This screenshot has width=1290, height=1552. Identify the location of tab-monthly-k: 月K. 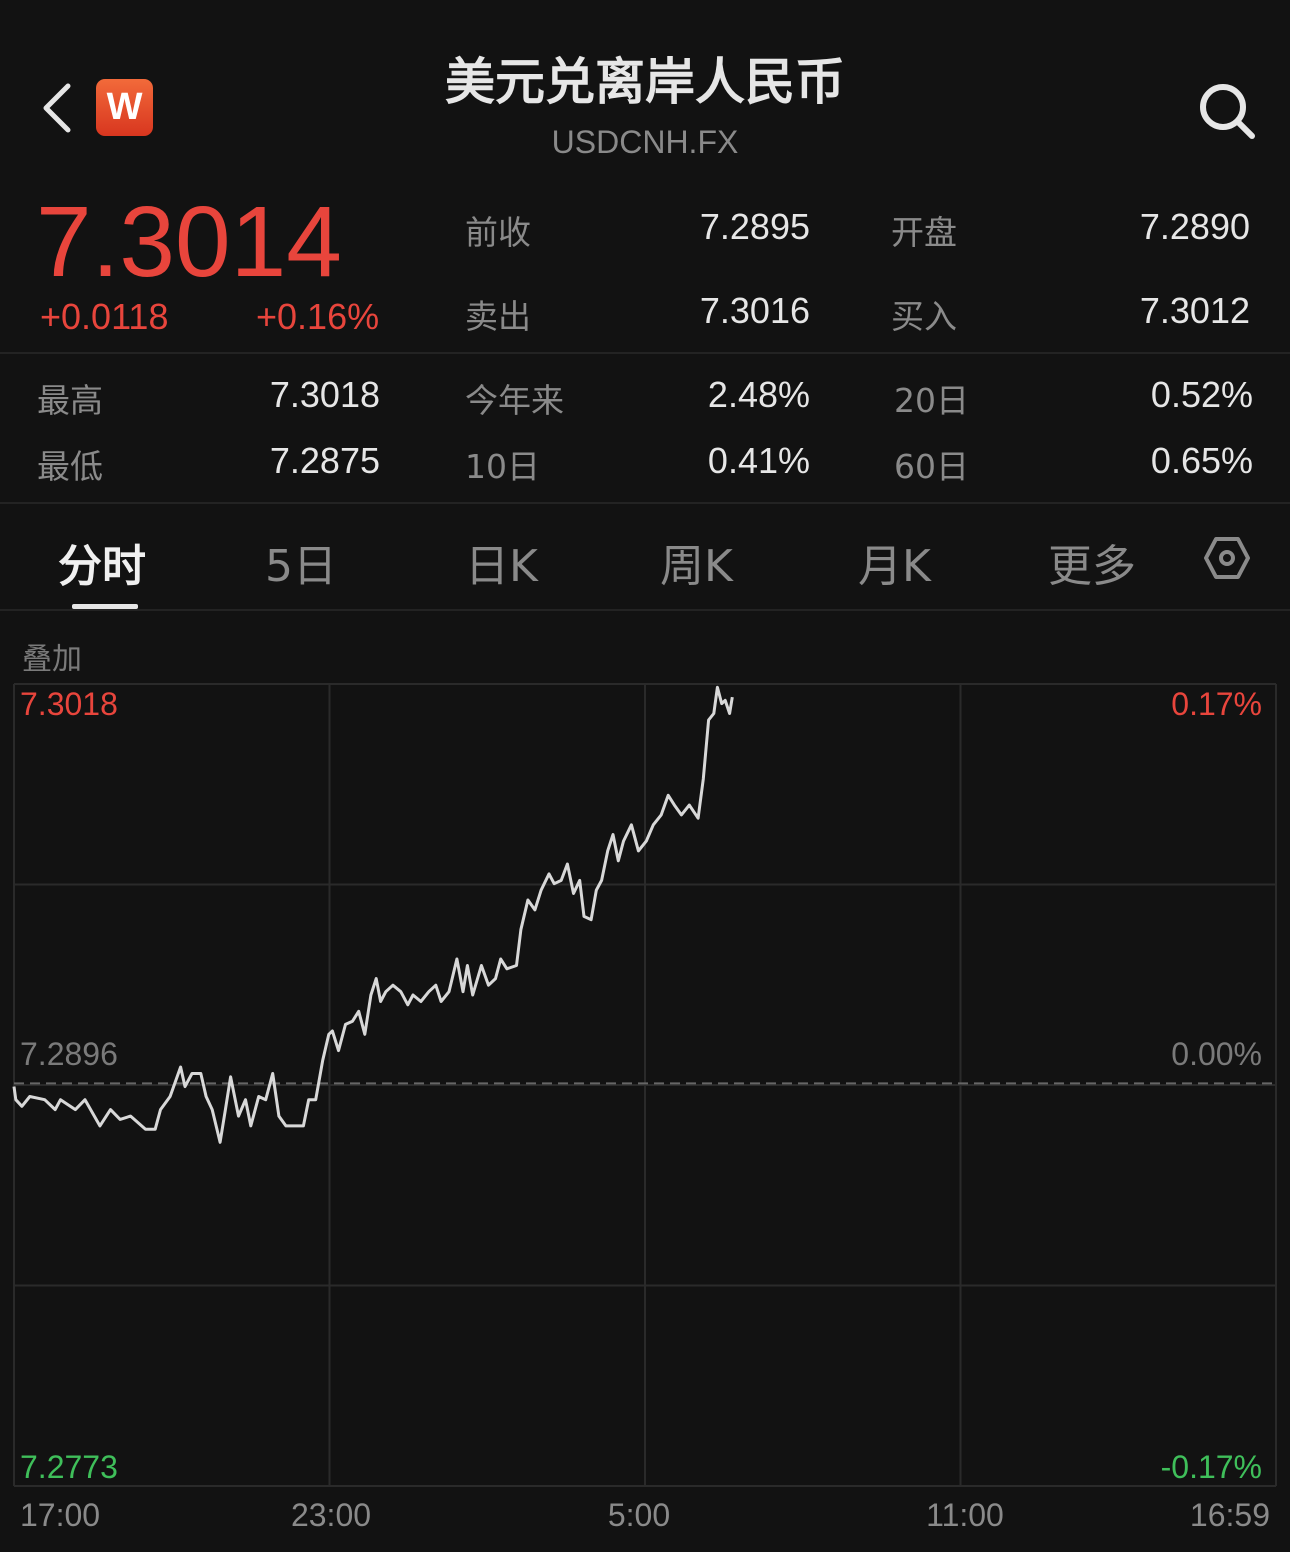
(894, 566).